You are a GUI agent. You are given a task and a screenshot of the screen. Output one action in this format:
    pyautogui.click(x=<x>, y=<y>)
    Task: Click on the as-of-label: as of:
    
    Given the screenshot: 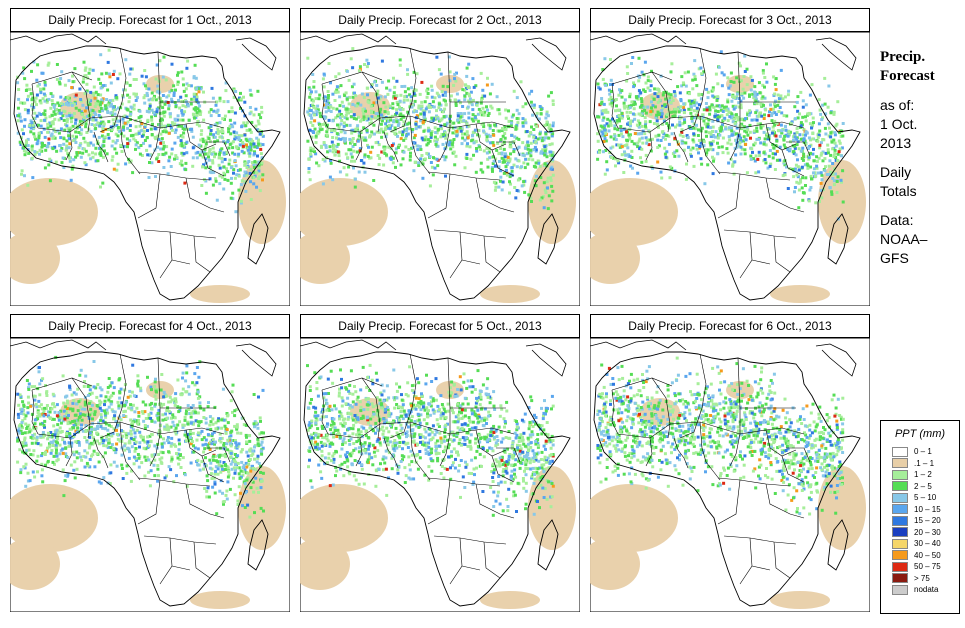 What is the action you would take?
    pyautogui.click(x=897, y=105)
    